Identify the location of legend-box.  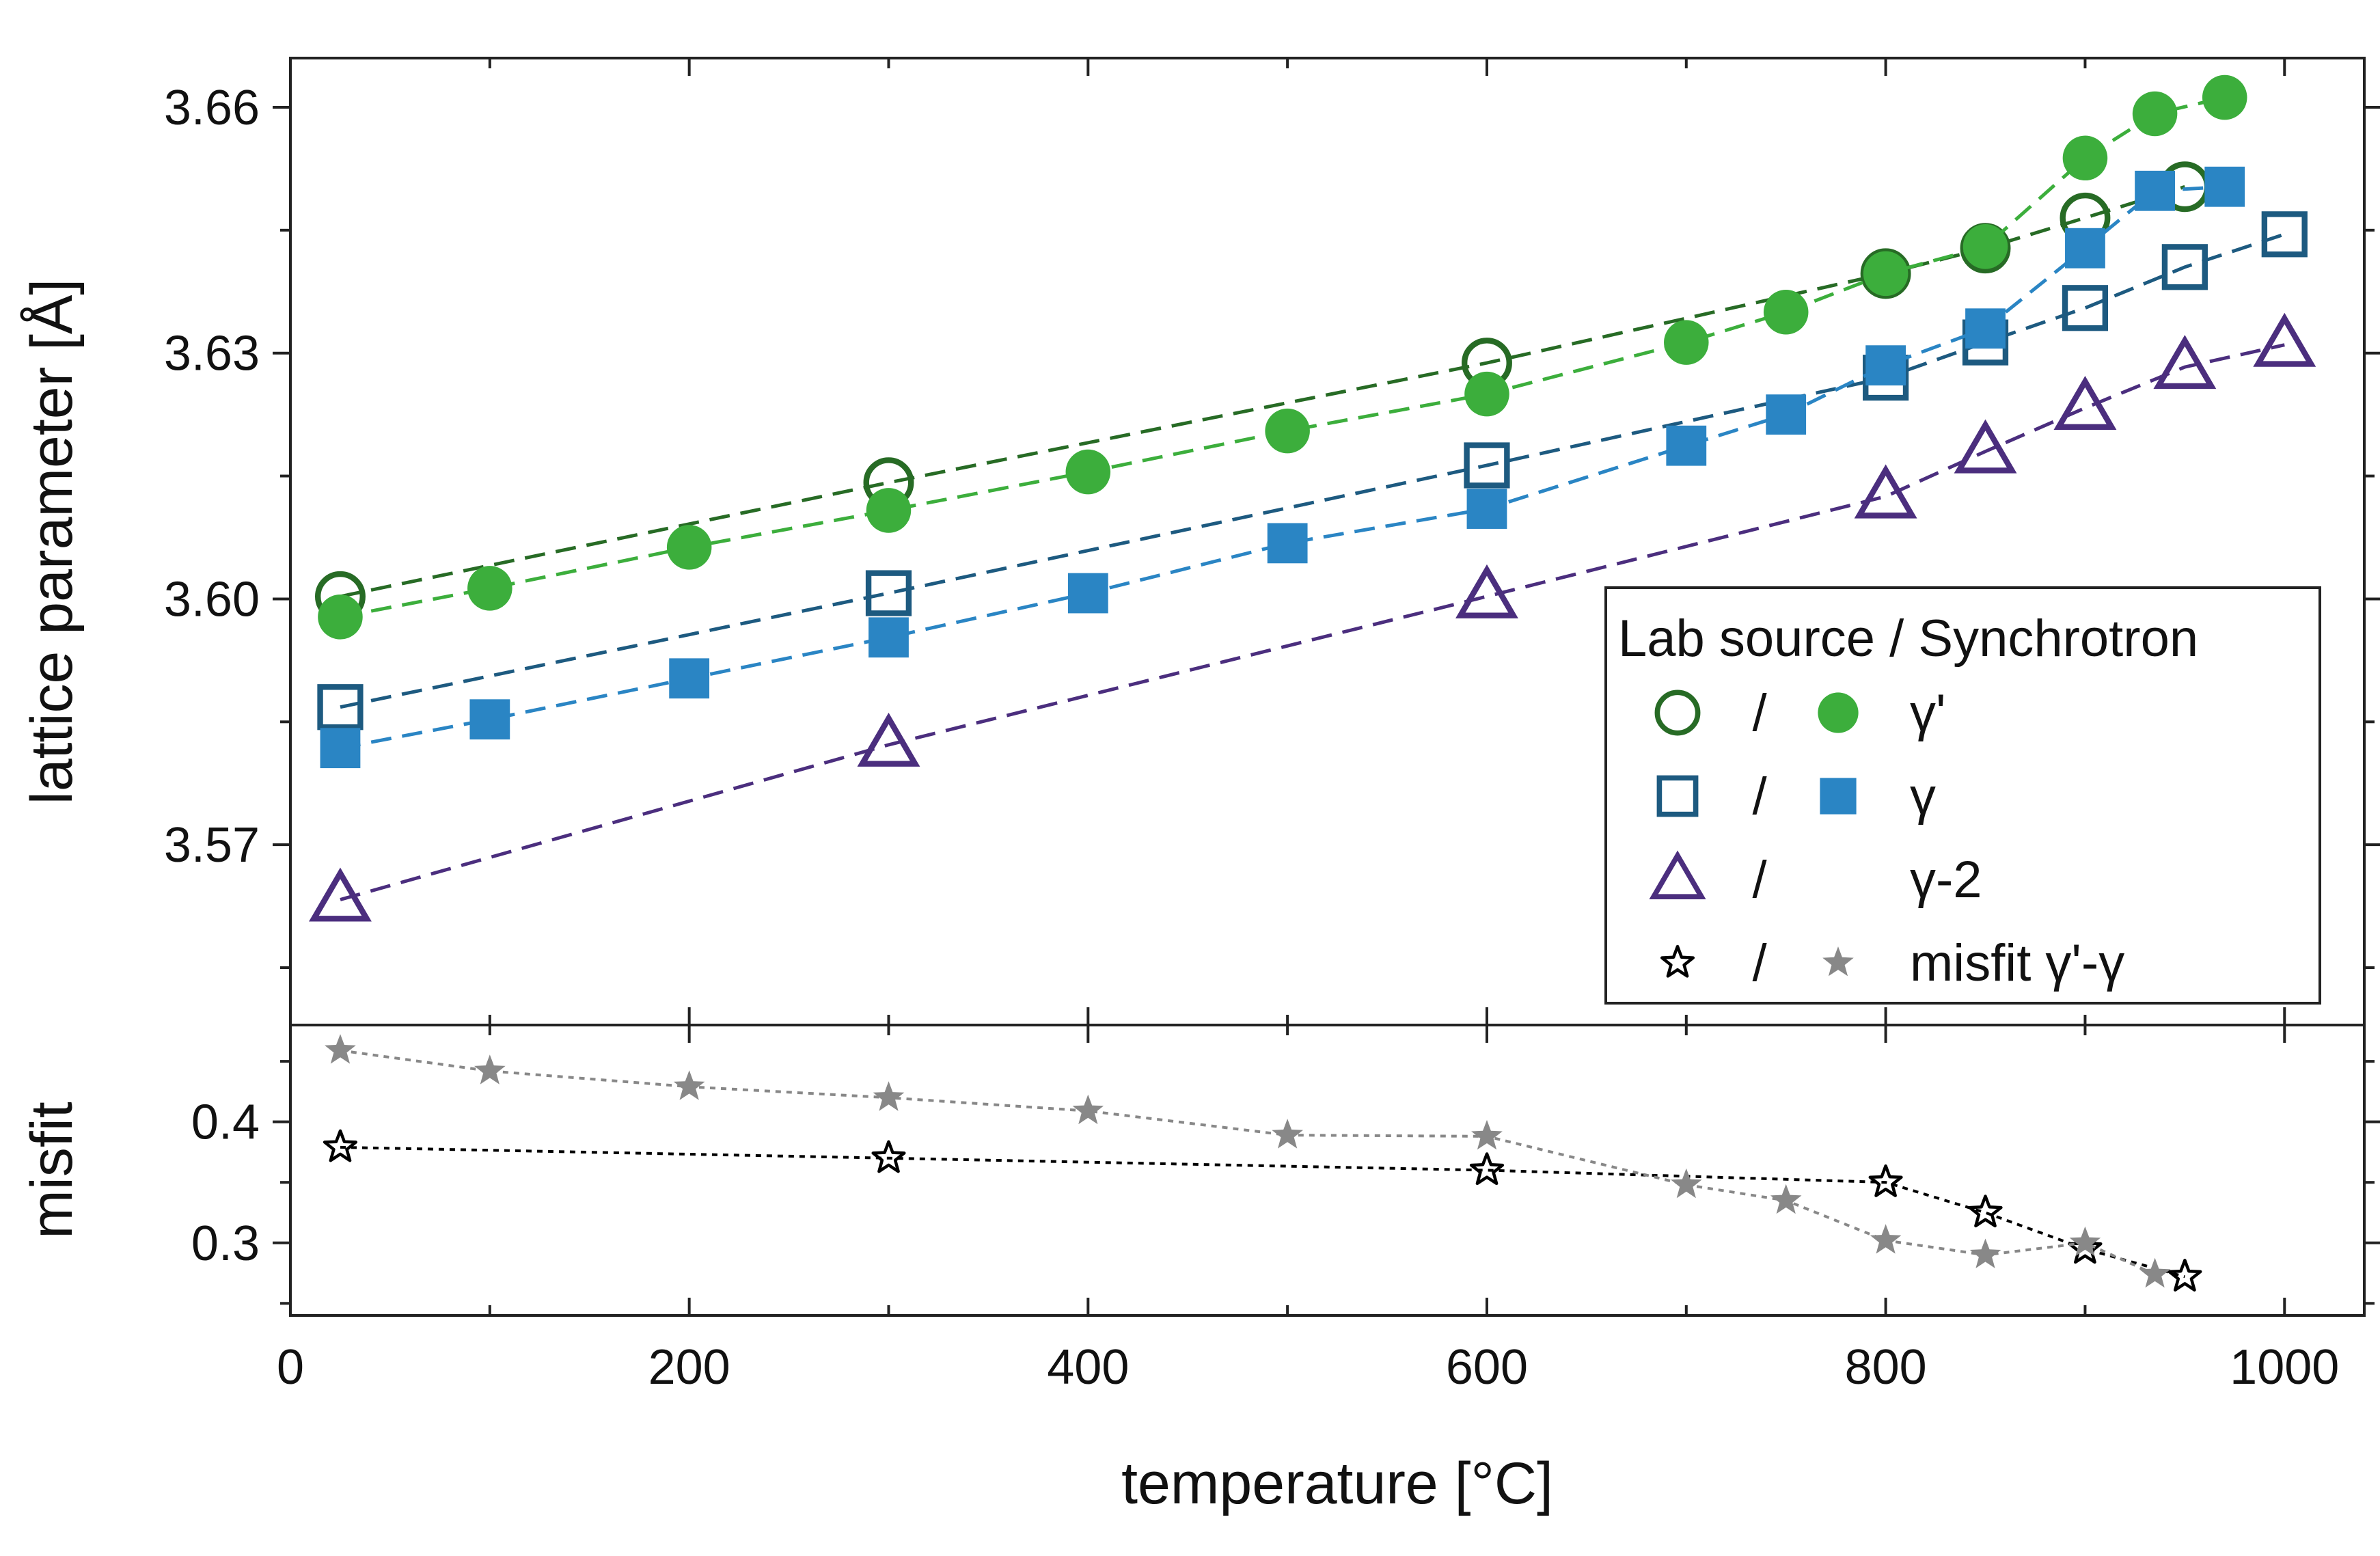
(1962, 795).